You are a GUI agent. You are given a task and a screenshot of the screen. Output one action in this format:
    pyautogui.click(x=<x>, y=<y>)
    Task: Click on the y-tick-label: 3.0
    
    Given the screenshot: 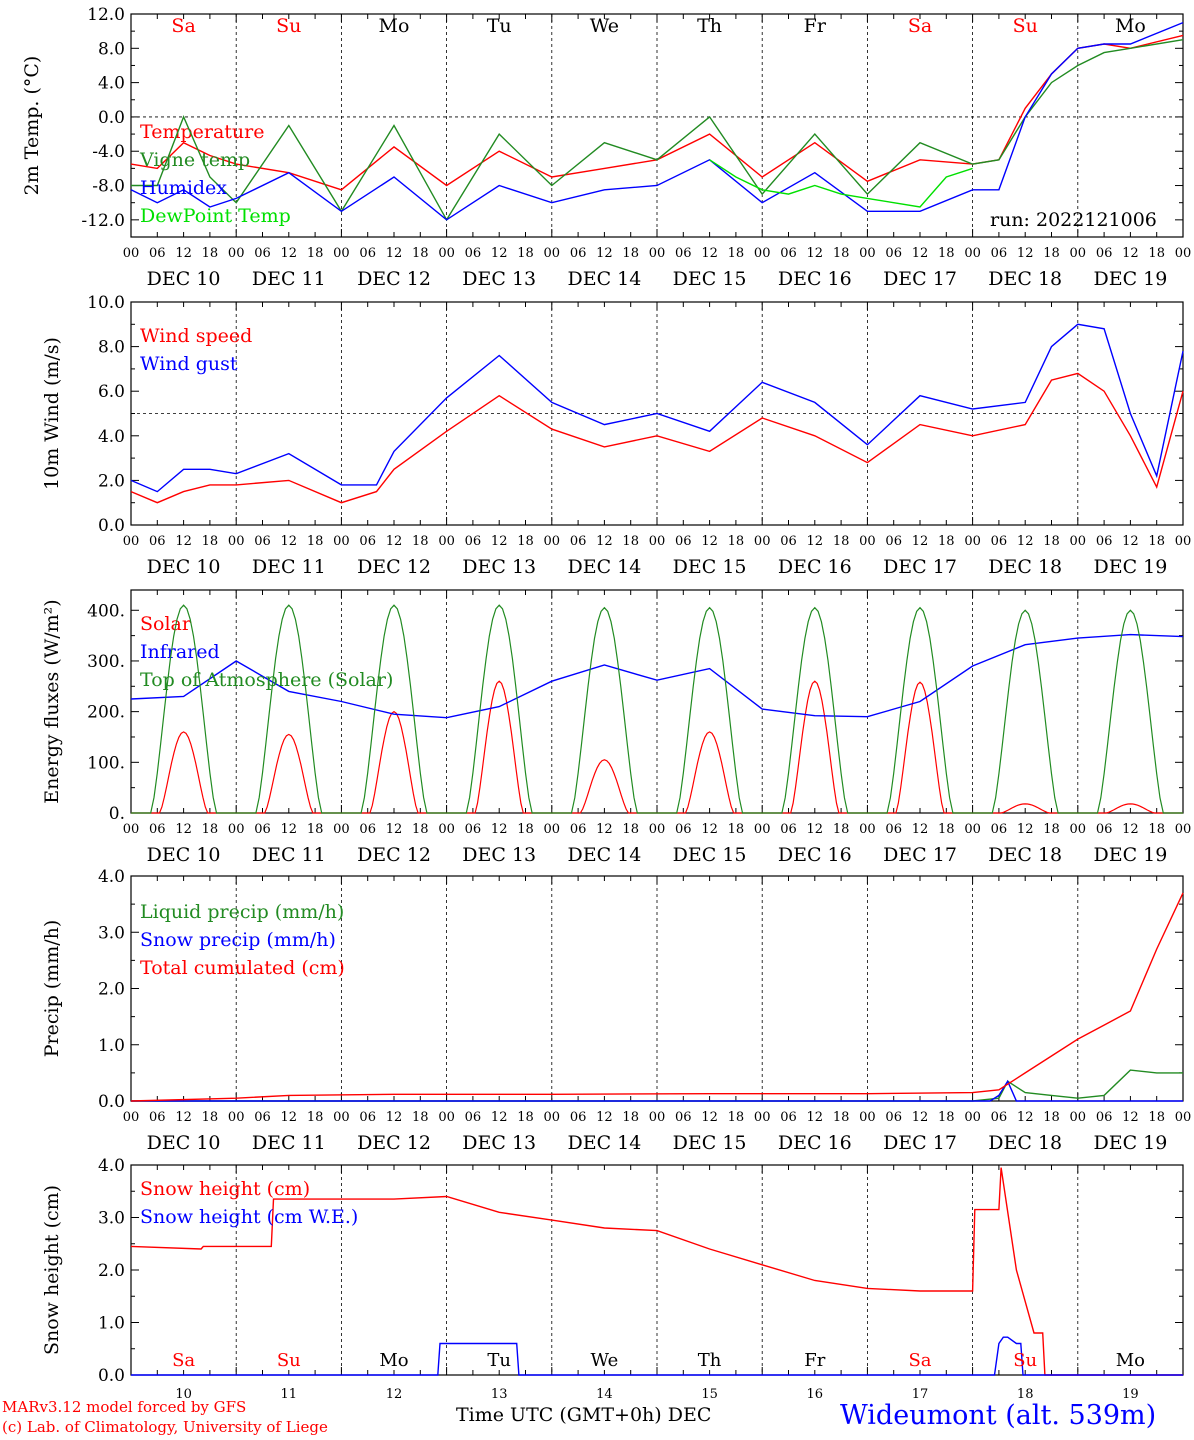 What is the action you would take?
    pyautogui.click(x=111, y=933)
    